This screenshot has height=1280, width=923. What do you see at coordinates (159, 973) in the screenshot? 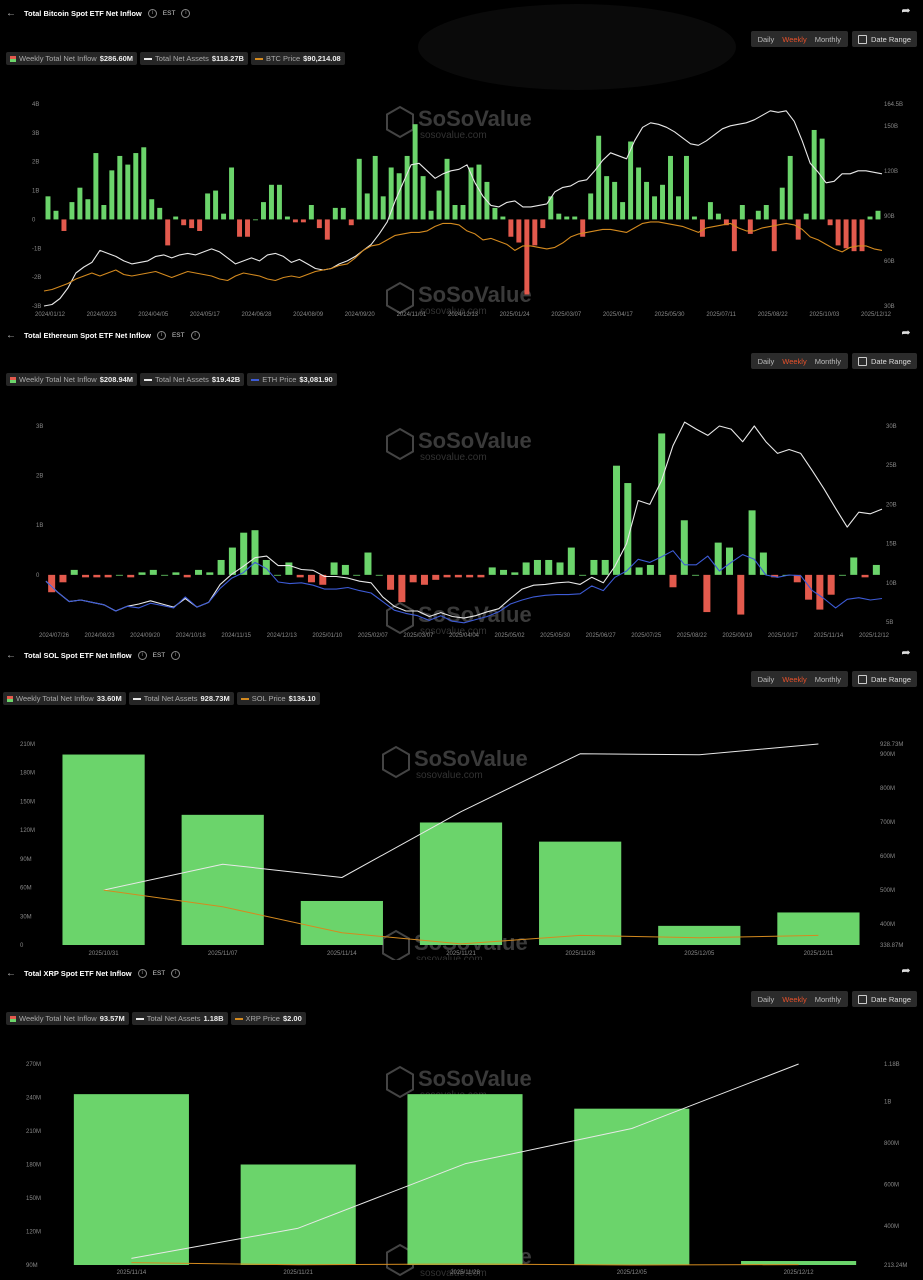
I see `xrp-timezone: EST` at bounding box center [159, 973].